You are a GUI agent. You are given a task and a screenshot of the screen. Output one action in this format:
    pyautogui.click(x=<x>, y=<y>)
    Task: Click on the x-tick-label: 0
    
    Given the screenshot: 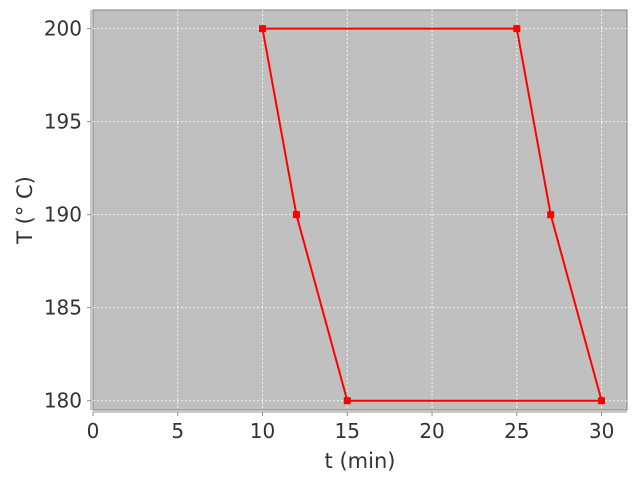 What is the action you would take?
    pyautogui.click(x=93, y=431)
    